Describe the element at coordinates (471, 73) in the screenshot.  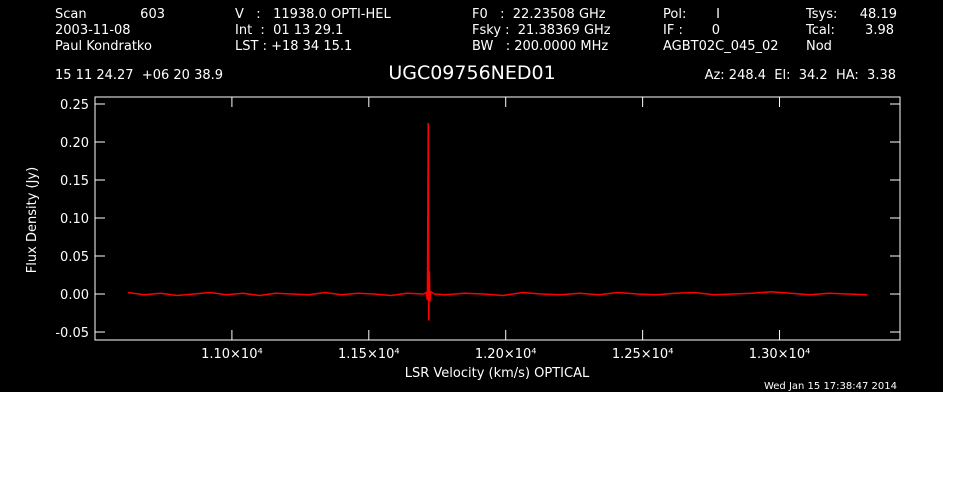
I see `chart-title: UGC09756NED01` at that location.